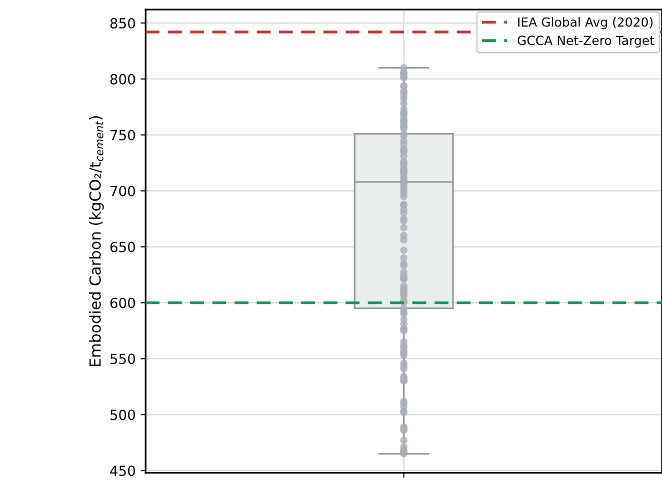 The width and height of the screenshot is (662, 480). What do you see at coordinates (122, 135) in the screenshot?
I see `y-tick-label: 750` at bounding box center [122, 135].